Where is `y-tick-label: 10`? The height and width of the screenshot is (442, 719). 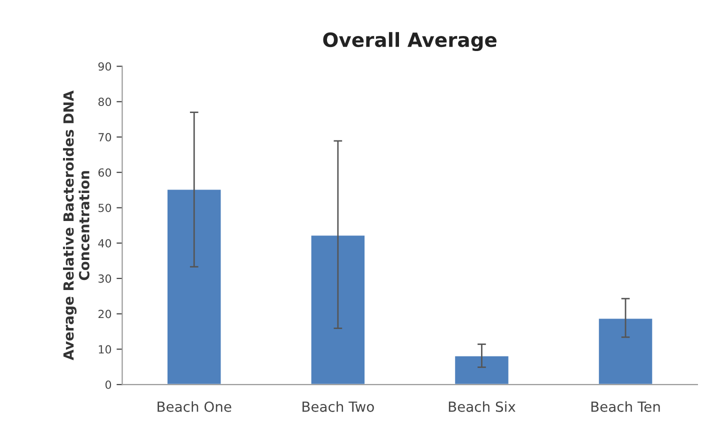
y-tick-label: 10 is located at coordinates (105, 349).